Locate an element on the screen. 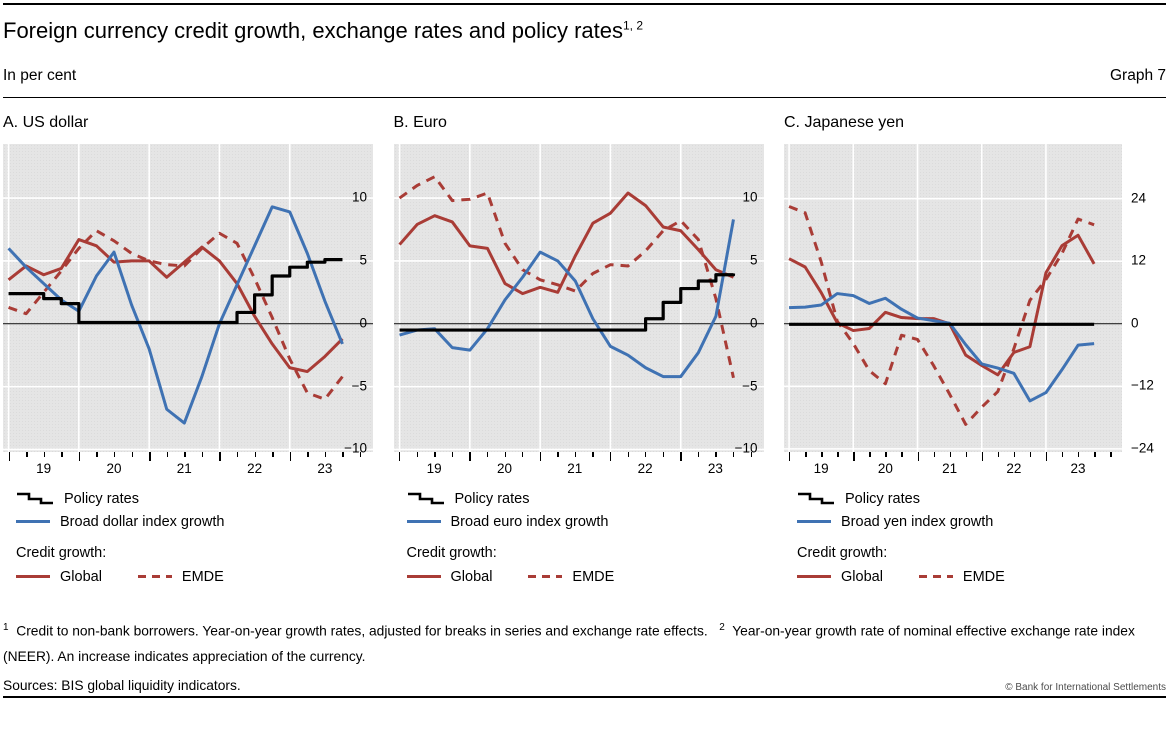 This screenshot has width=1169, height=733. plot-area-japanese-yen: 24 12 0 −12 −24 is located at coordinates (969, 299).